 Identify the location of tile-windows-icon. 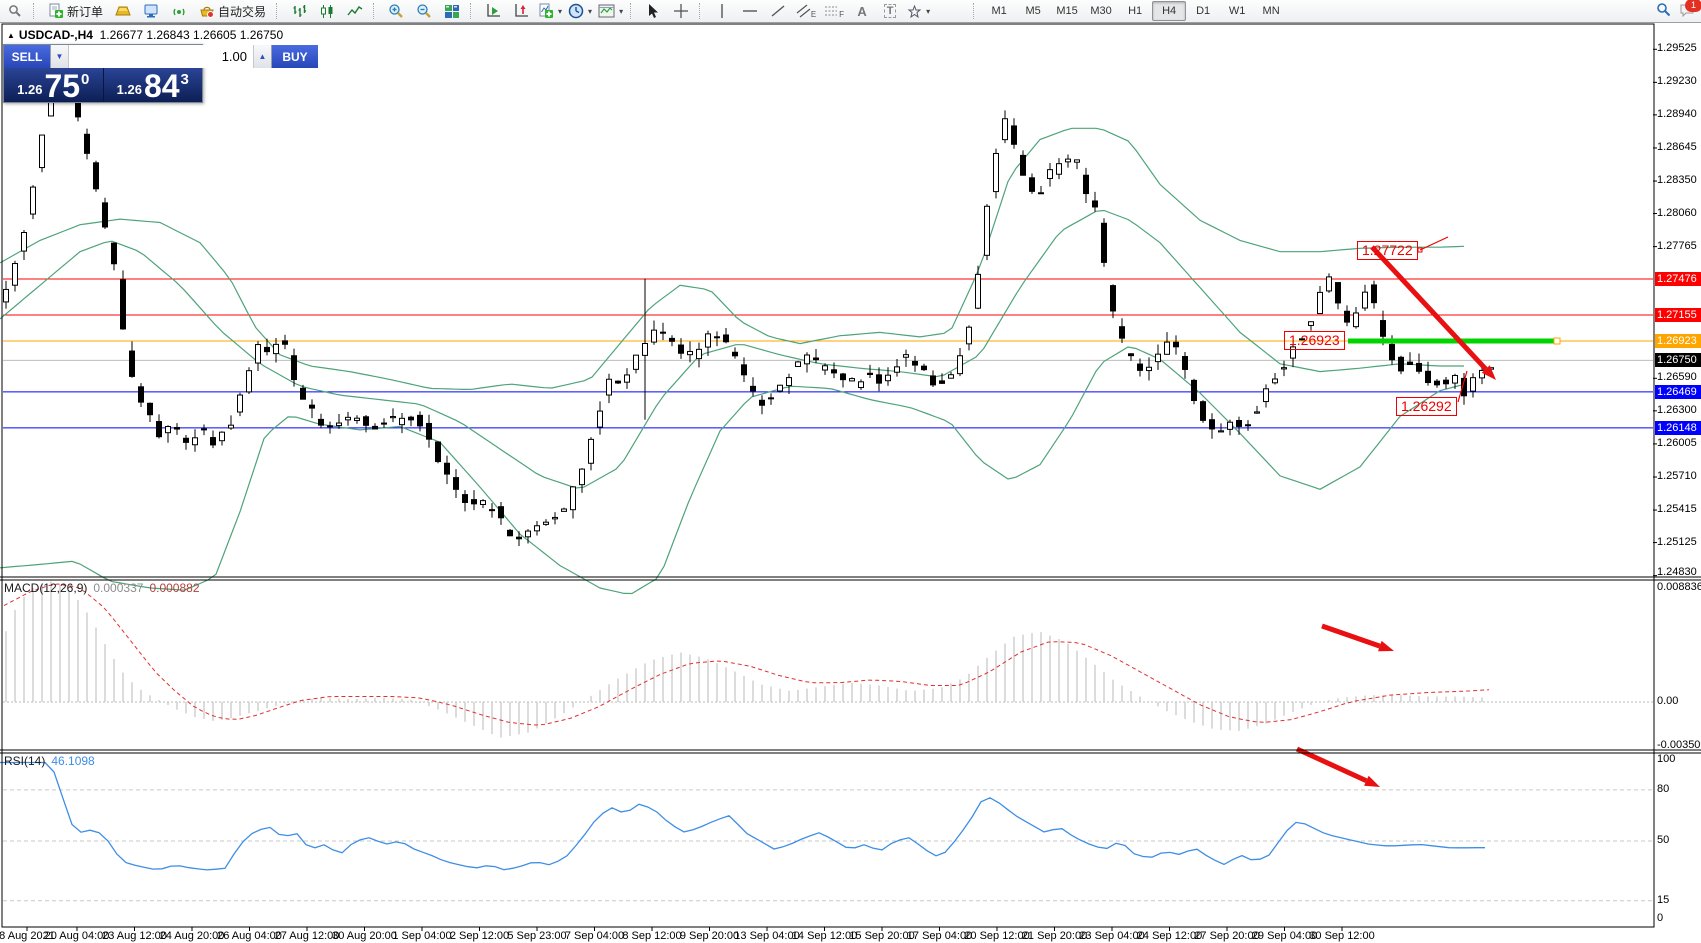
(452, 11).